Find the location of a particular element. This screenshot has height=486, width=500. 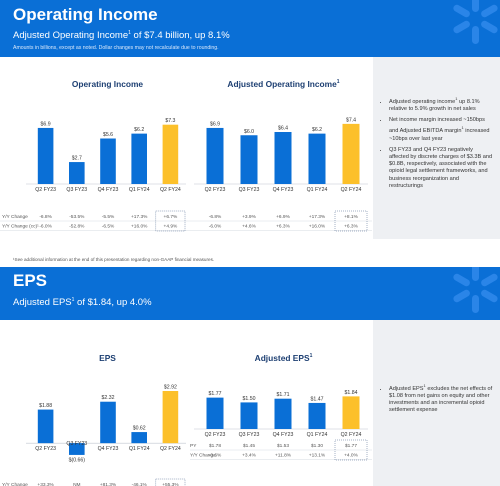

row-value: +6.9% is located at coordinates (283, 217).